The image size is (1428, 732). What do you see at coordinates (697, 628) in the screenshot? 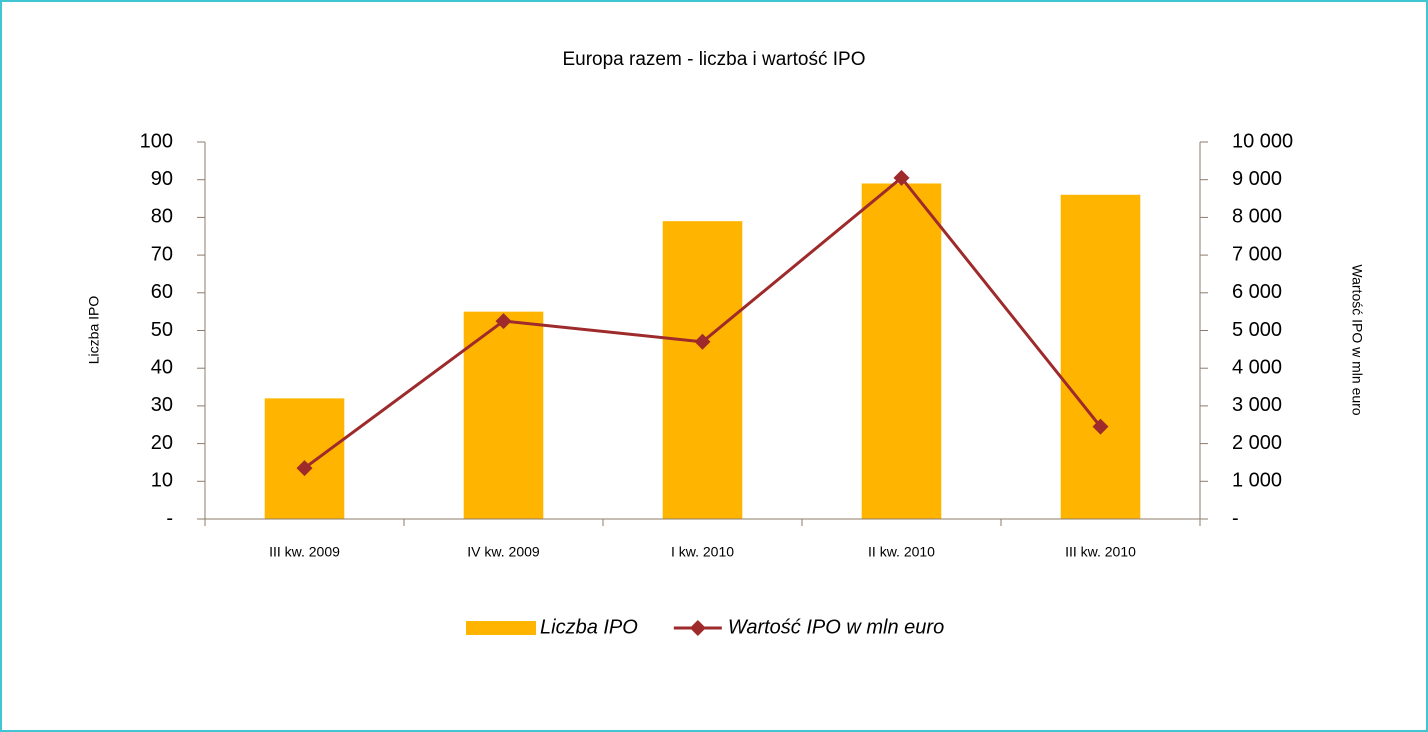
I see `legend-marker` at bounding box center [697, 628].